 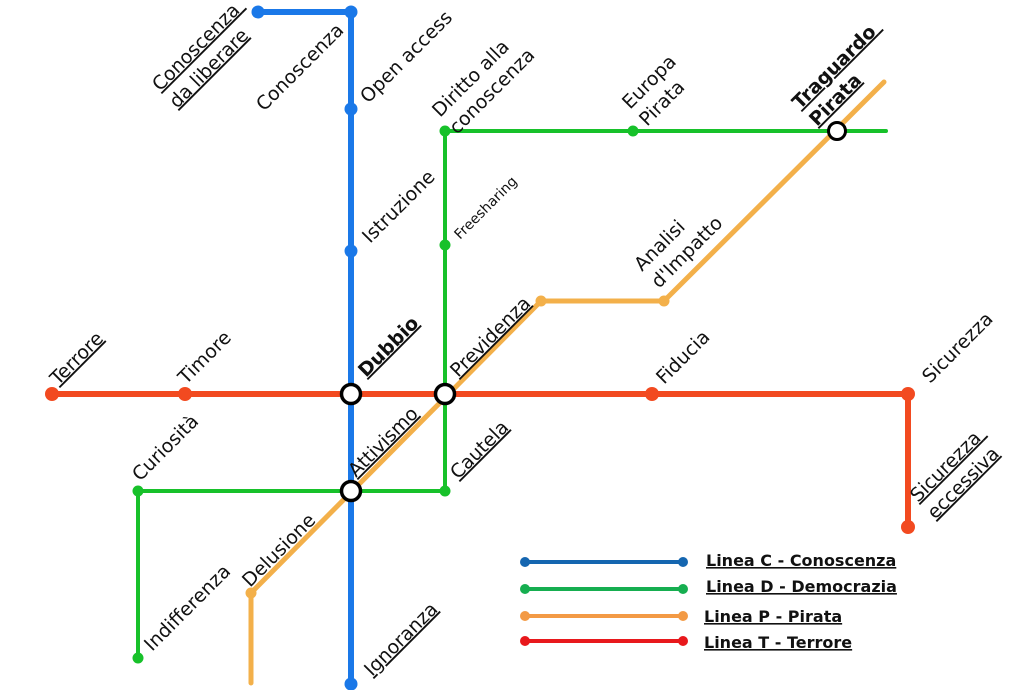 I want to click on station-dot-previdenza-bend, so click(x=541, y=301).